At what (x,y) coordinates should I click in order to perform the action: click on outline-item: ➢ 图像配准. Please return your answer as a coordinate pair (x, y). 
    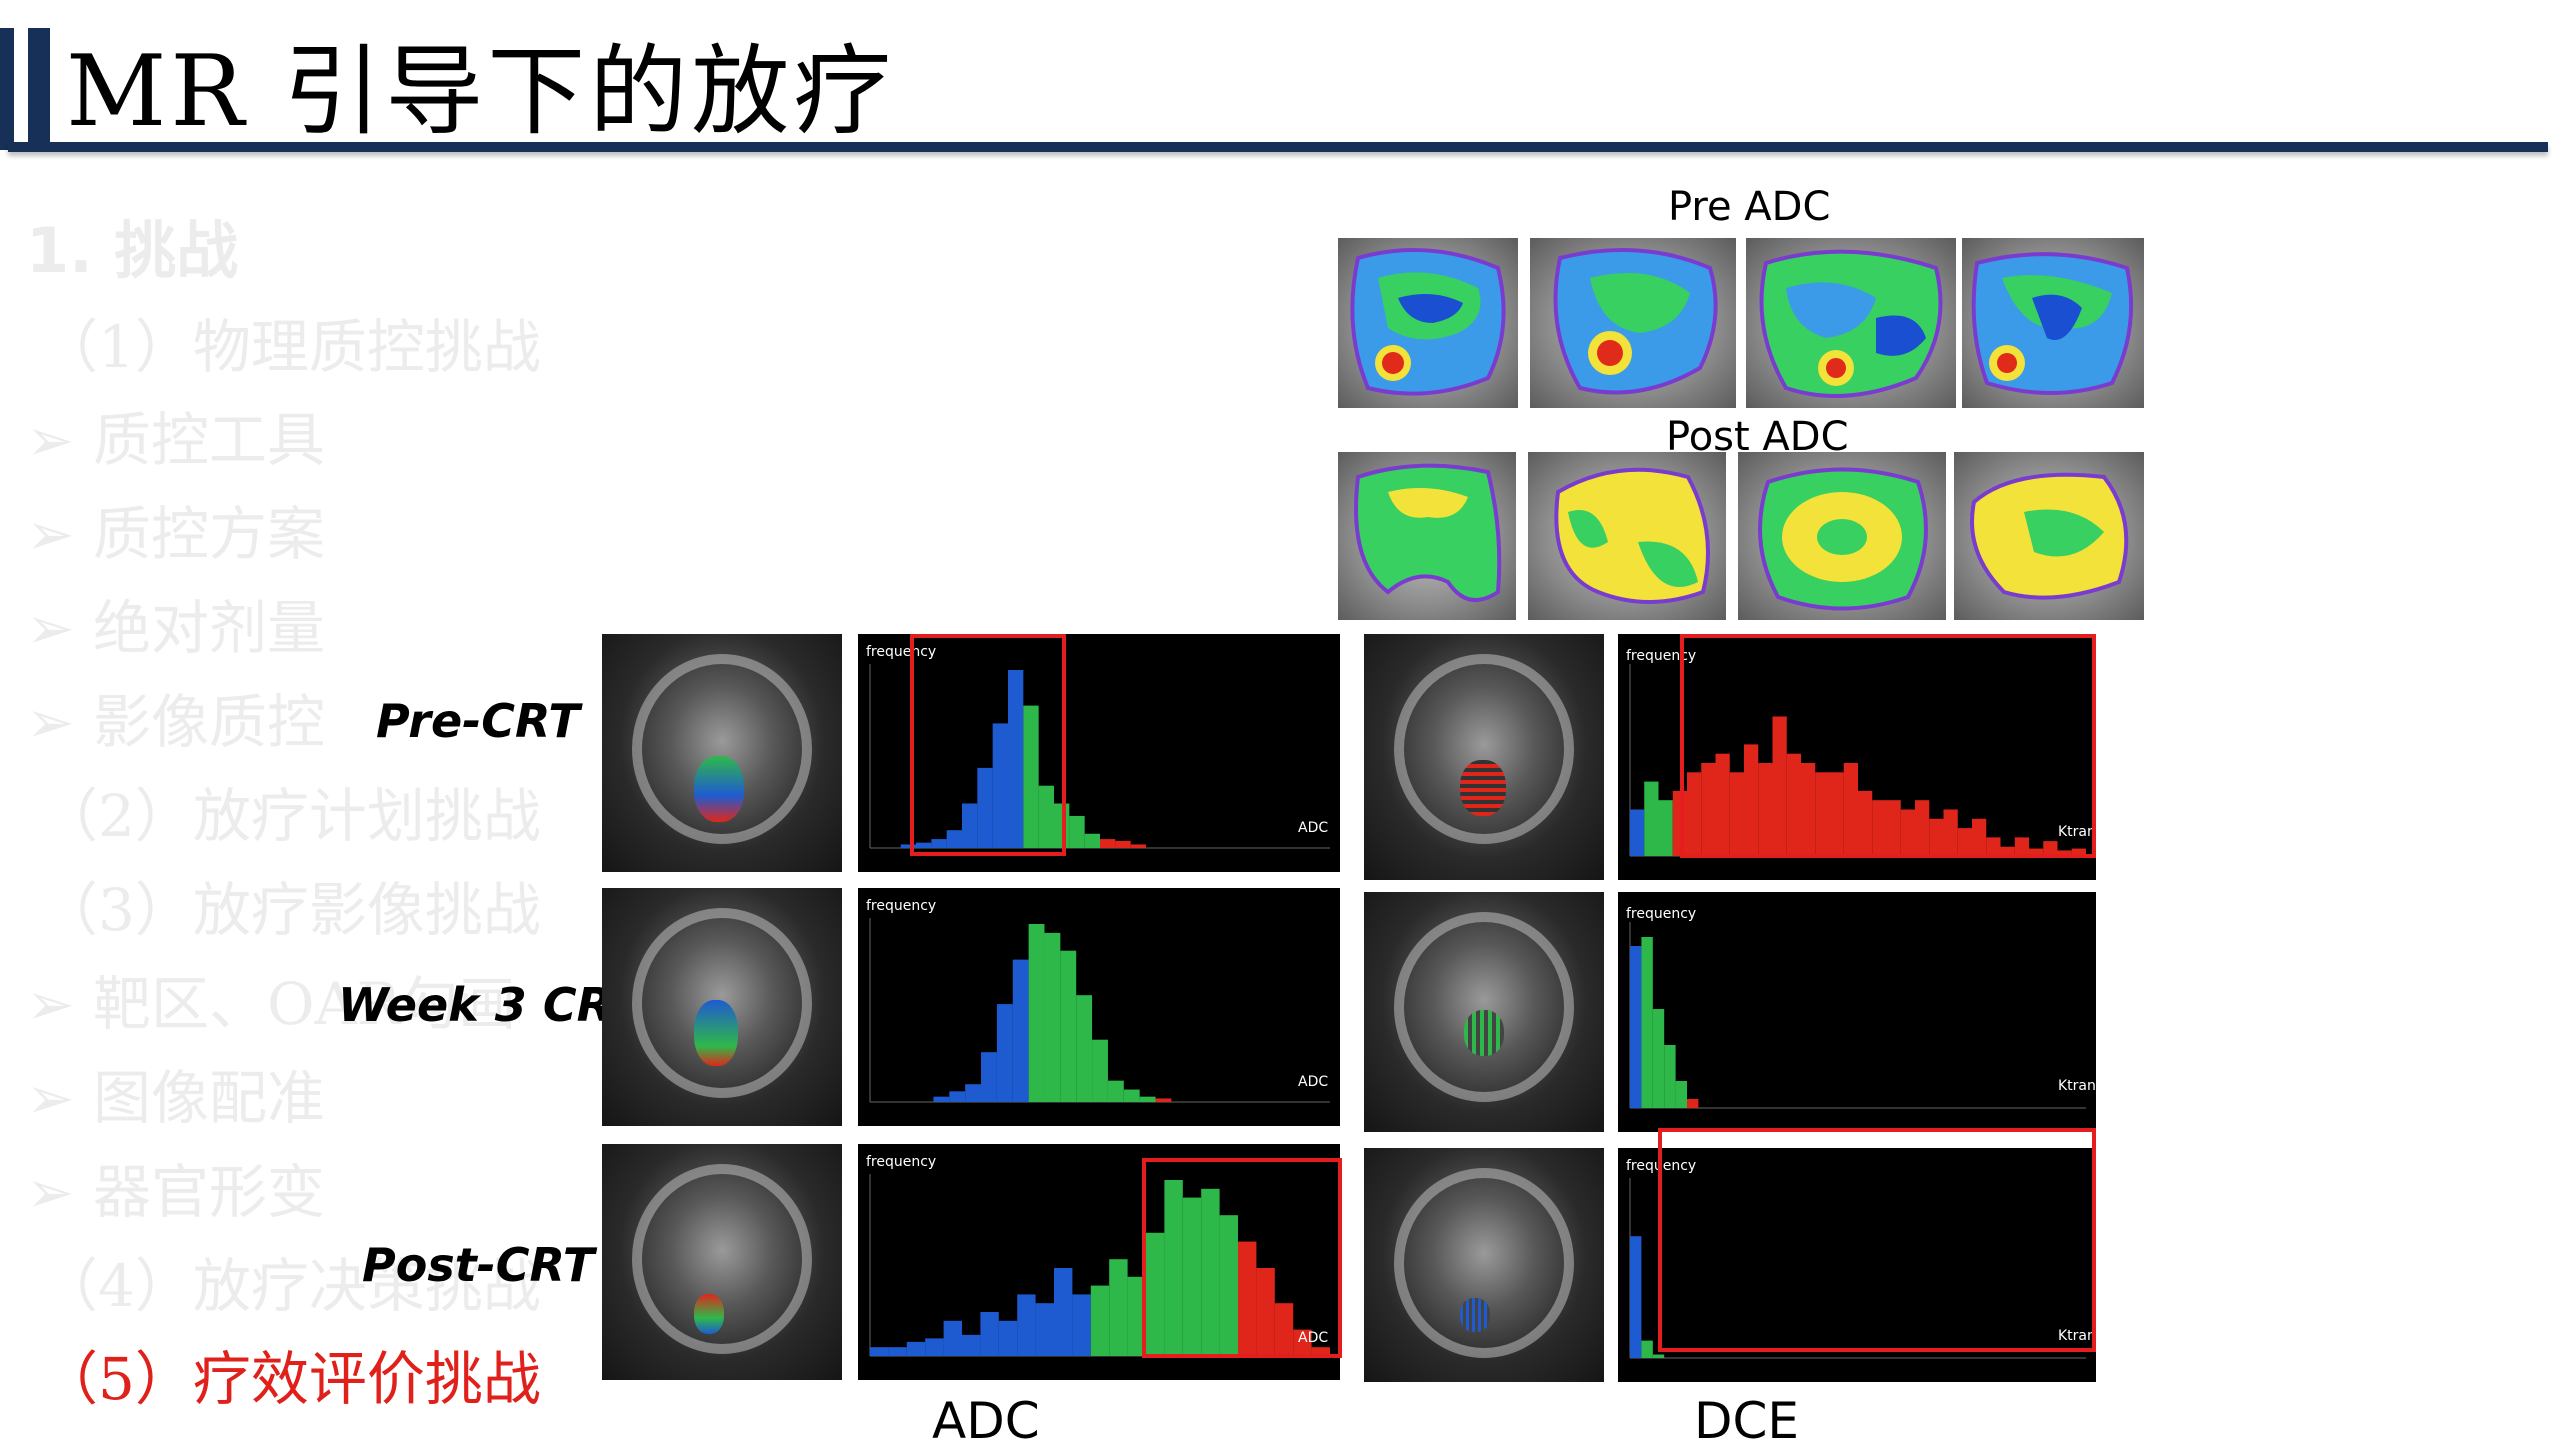
    Looking at the image, I should click on (176, 1098).